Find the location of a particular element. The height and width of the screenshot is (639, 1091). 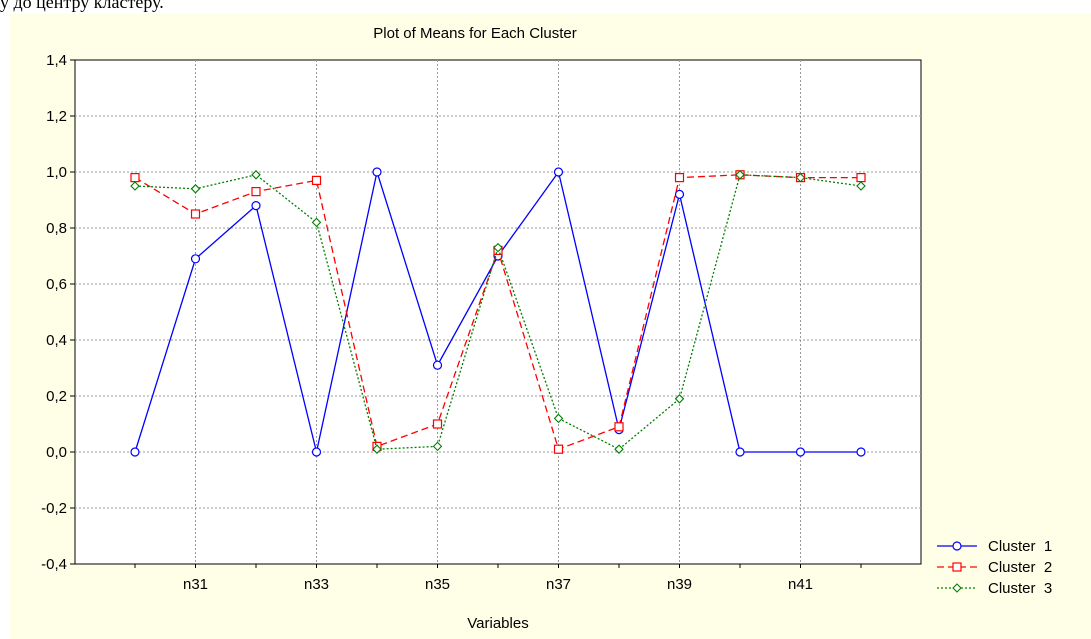

y-tick-label: 0,8 is located at coordinates (56, 228).